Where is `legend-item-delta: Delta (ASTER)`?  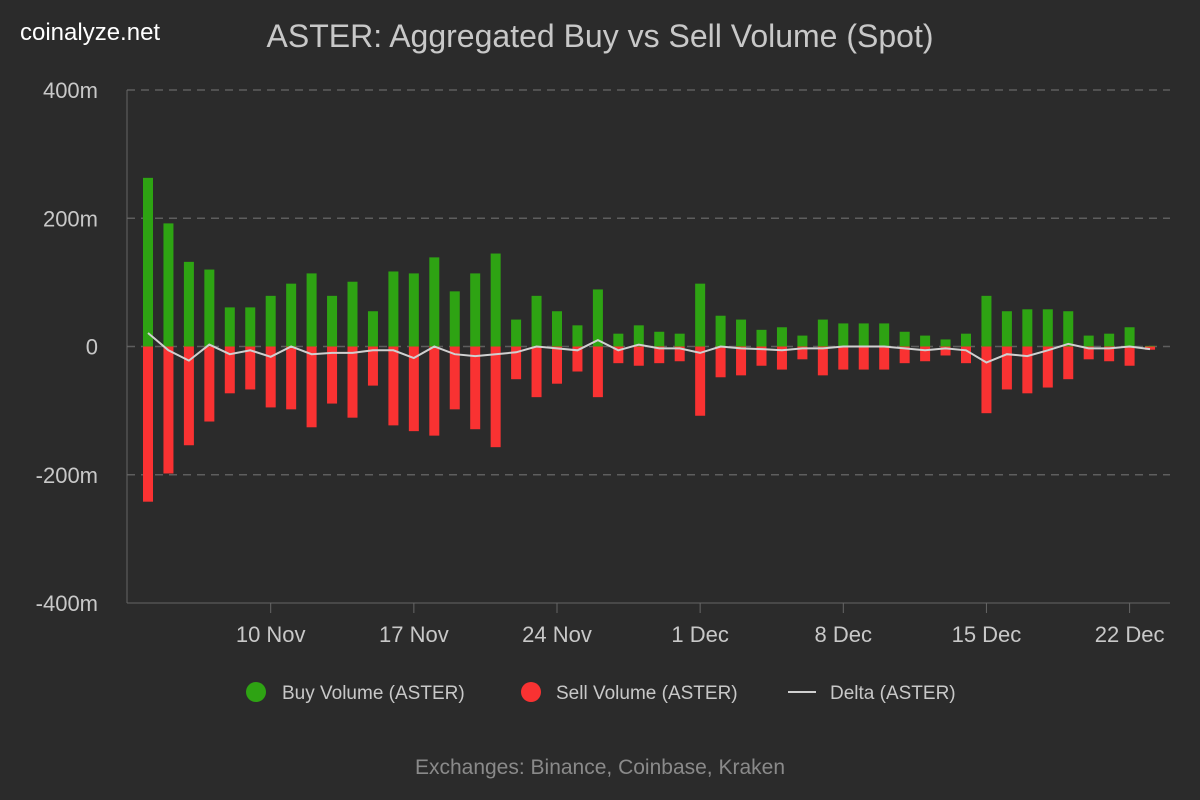 legend-item-delta: Delta (ASTER) is located at coordinates (872, 693).